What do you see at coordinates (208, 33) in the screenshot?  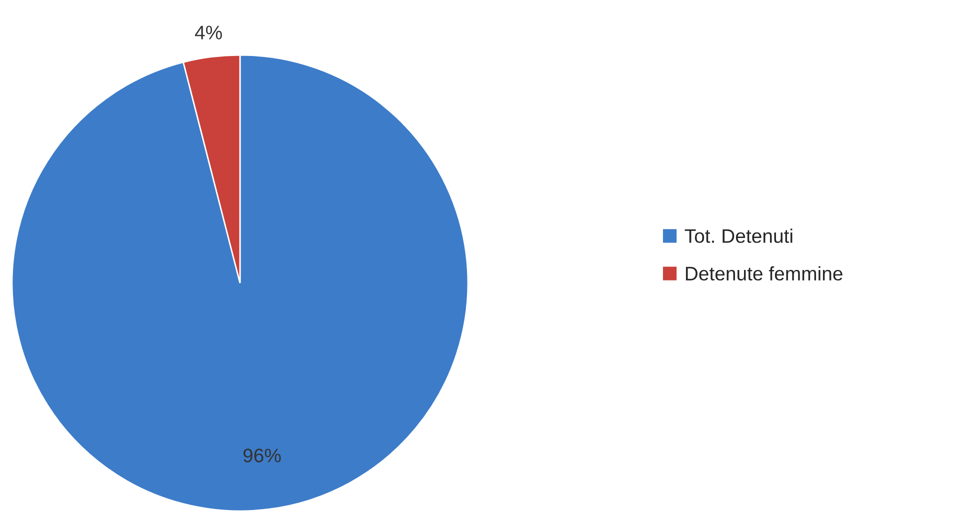 I see `data-label: 4%` at bounding box center [208, 33].